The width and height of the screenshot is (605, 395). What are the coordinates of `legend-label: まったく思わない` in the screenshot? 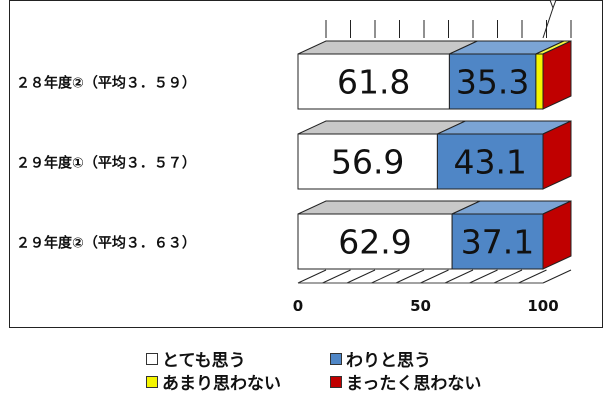 It's located at (414, 384).